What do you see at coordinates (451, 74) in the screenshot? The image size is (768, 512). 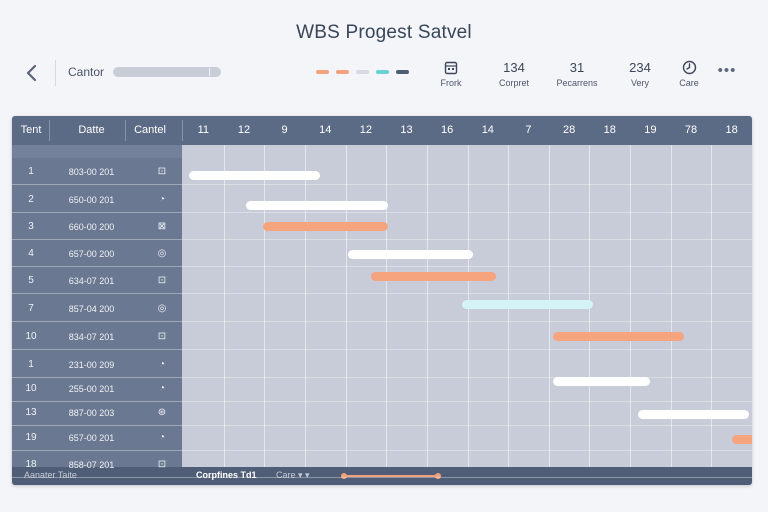 I see `stat-frork: Frork` at bounding box center [451, 74].